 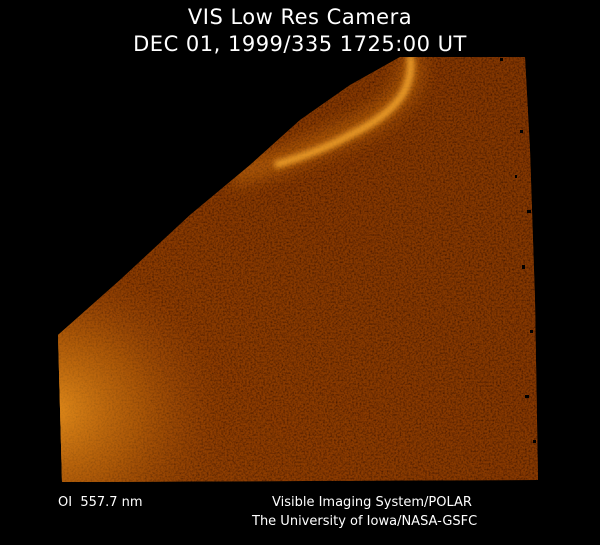 I want to click on speckle-edge, so click(x=518, y=250).